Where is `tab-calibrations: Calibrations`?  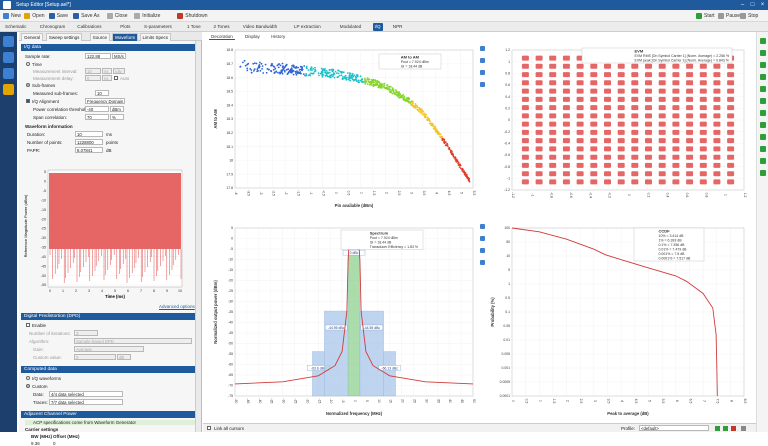
tab-calibrations: Calibrations is located at coordinates (89, 26).